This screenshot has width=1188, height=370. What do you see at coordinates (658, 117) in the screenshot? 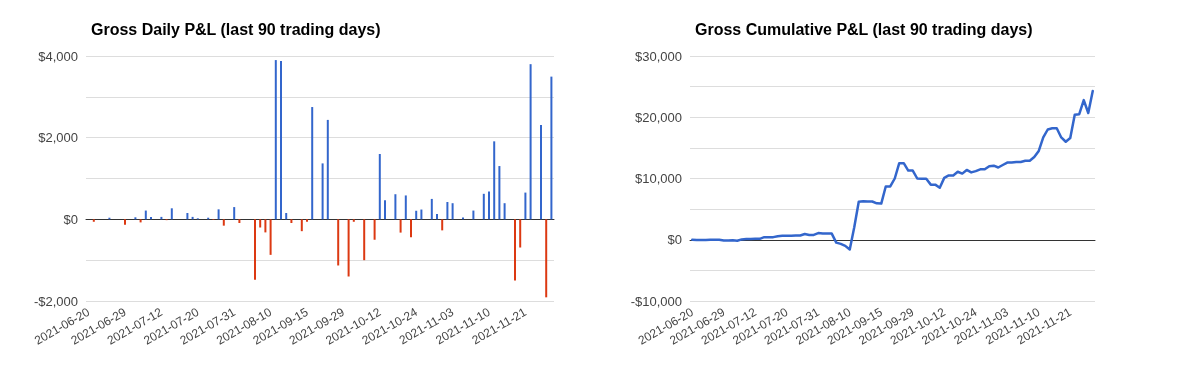
I see `y-tick-label: $20,000` at bounding box center [658, 117].